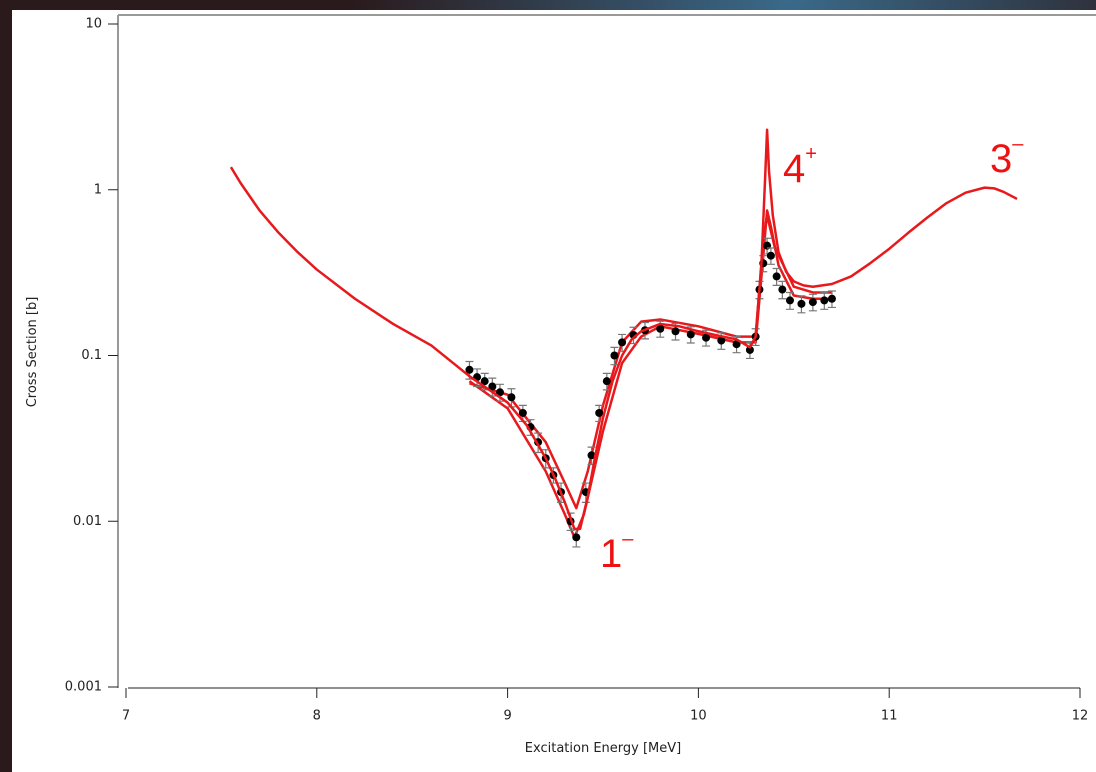 Image resolution: width=1096 pixels, height=772 pixels. I want to click on annotation: 4+, so click(800, 167).